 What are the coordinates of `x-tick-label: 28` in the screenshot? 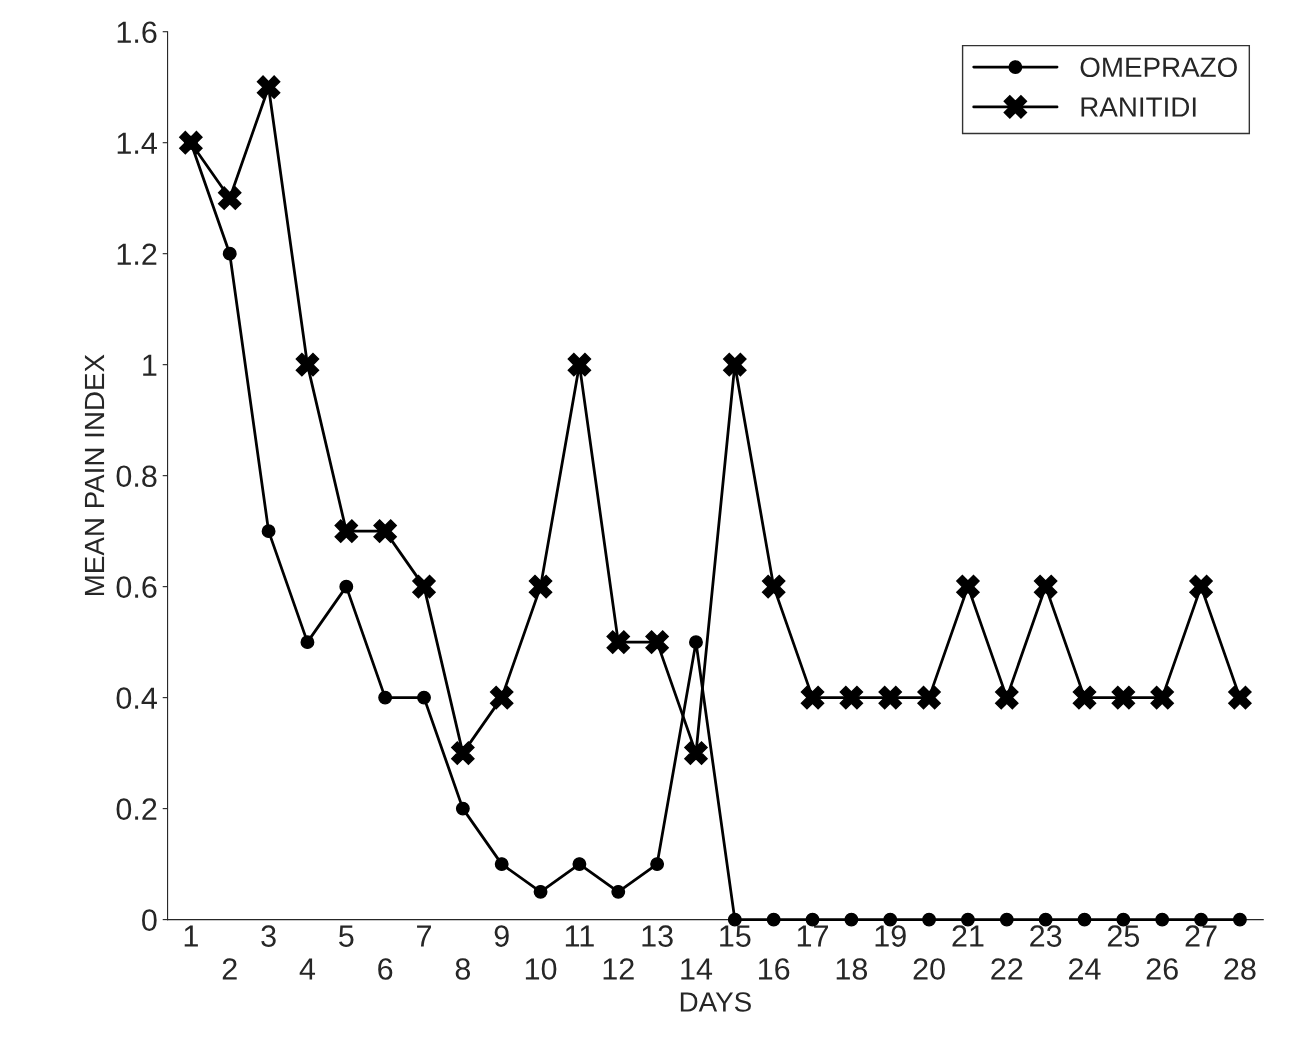 It's located at (1240, 969).